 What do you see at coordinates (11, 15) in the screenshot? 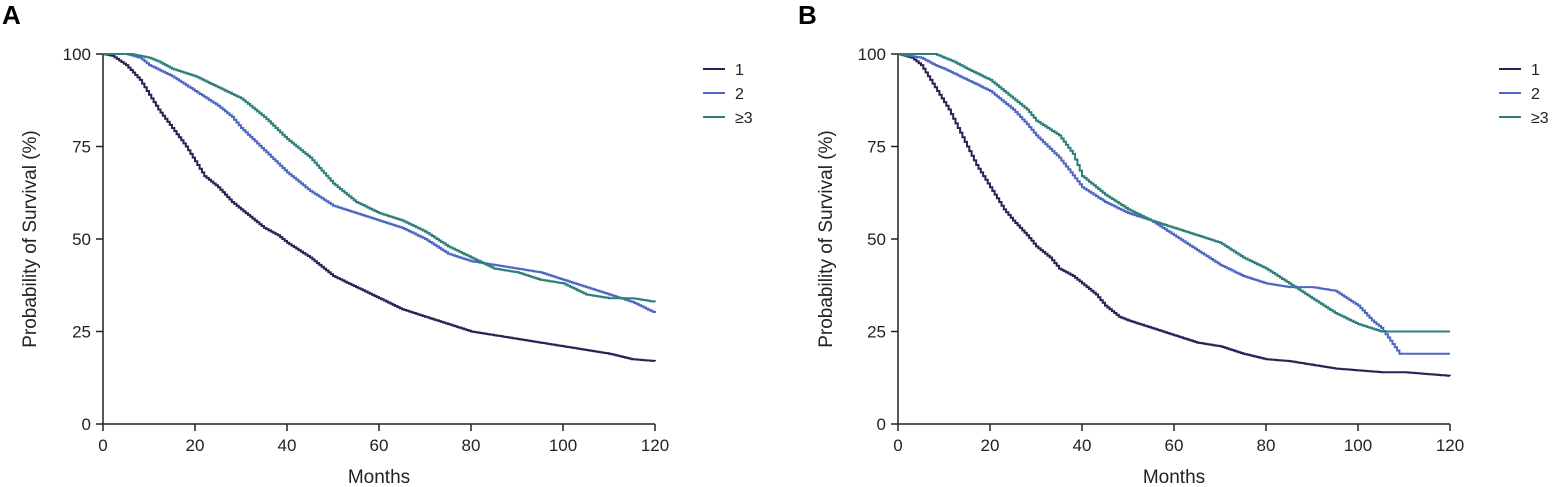
I see `panel-label-a: A` at bounding box center [11, 15].